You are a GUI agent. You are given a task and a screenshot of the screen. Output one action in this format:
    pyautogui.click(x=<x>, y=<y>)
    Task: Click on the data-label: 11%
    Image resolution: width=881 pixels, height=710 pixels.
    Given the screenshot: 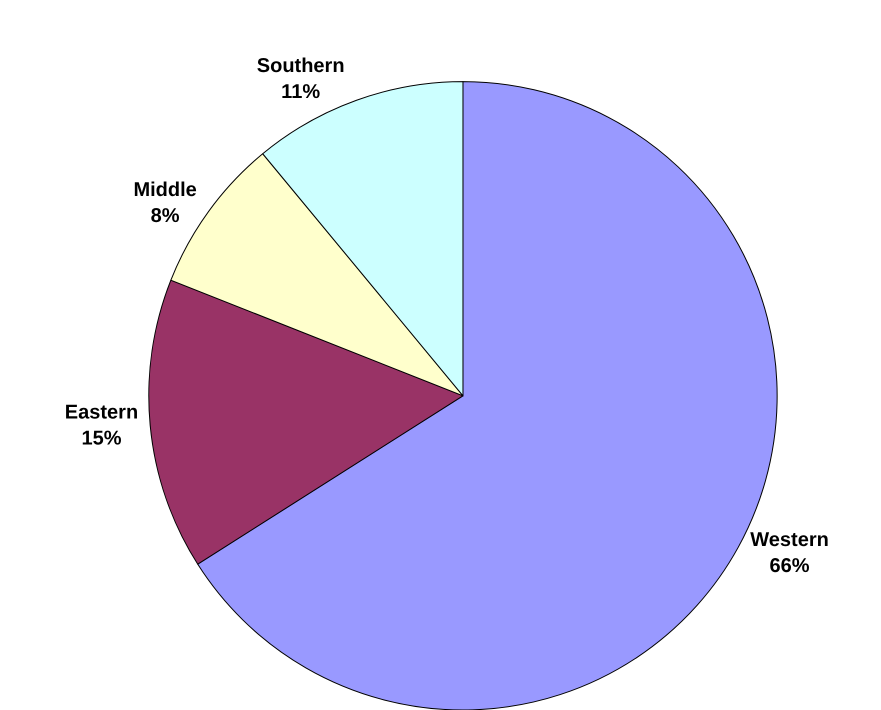 What is the action you would take?
    pyautogui.click(x=300, y=91)
    